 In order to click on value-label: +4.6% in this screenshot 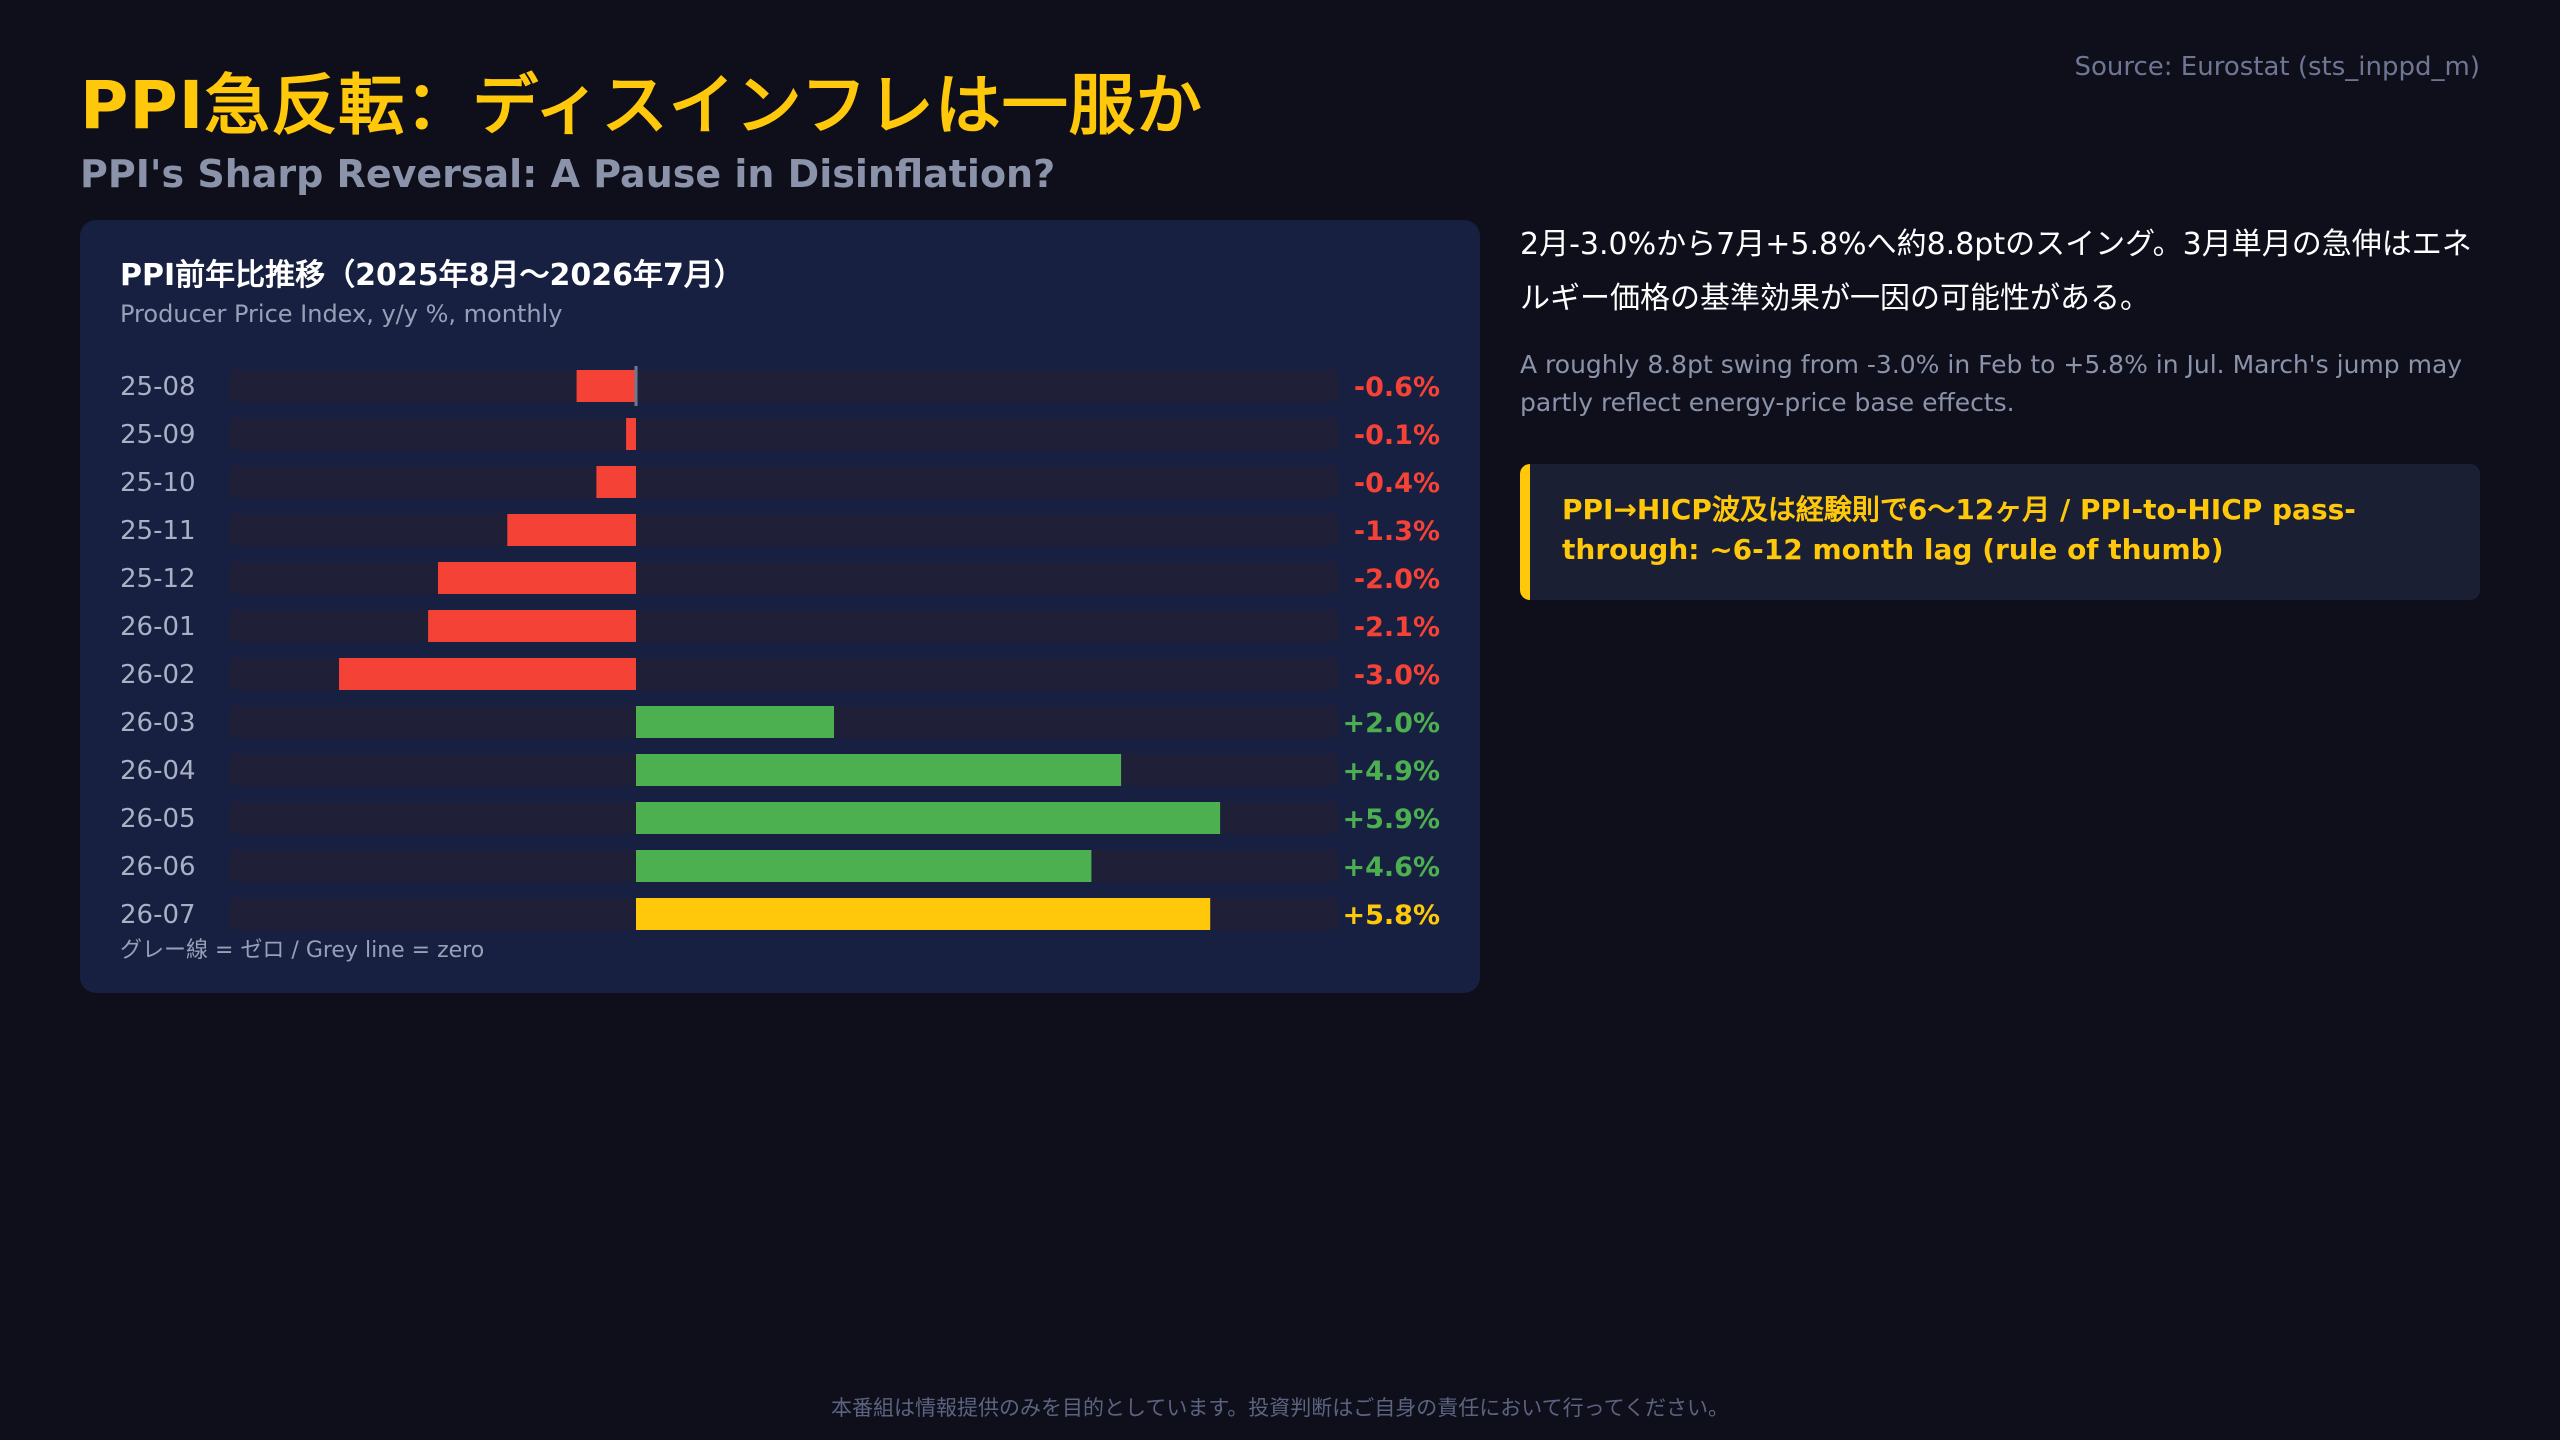, I will do `click(1391, 867)`.